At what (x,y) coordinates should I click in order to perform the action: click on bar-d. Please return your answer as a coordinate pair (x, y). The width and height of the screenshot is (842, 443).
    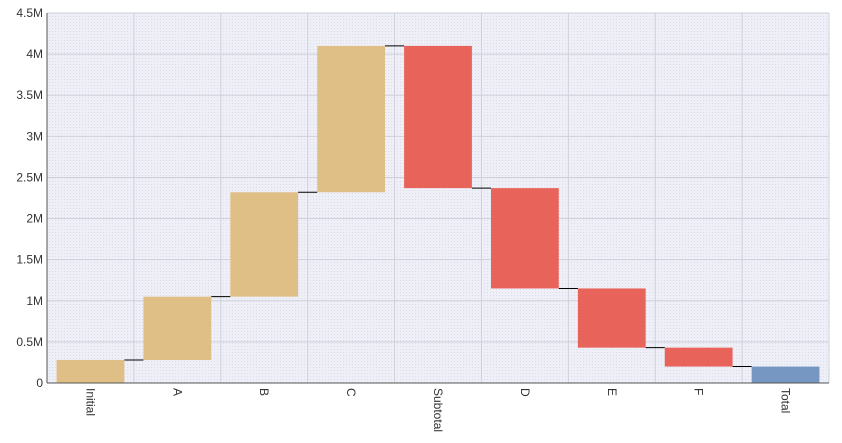
    Looking at the image, I should click on (525, 238).